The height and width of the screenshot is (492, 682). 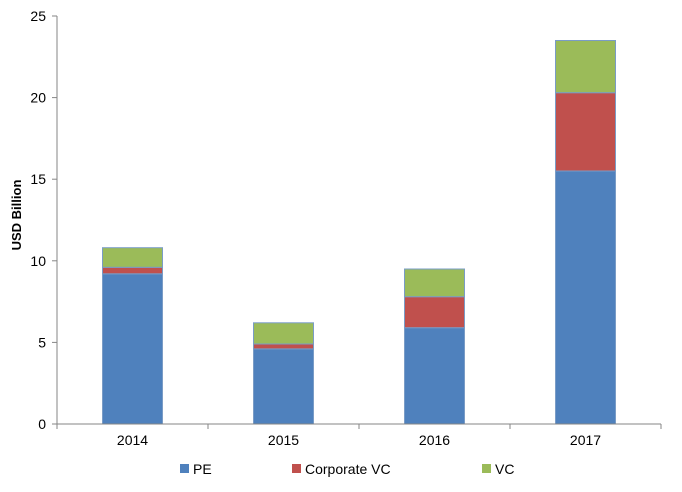 What do you see at coordinates (585, 67) in the screenshot?
I see `bar-segment-vc-2017` at bounding box center [585, 67].